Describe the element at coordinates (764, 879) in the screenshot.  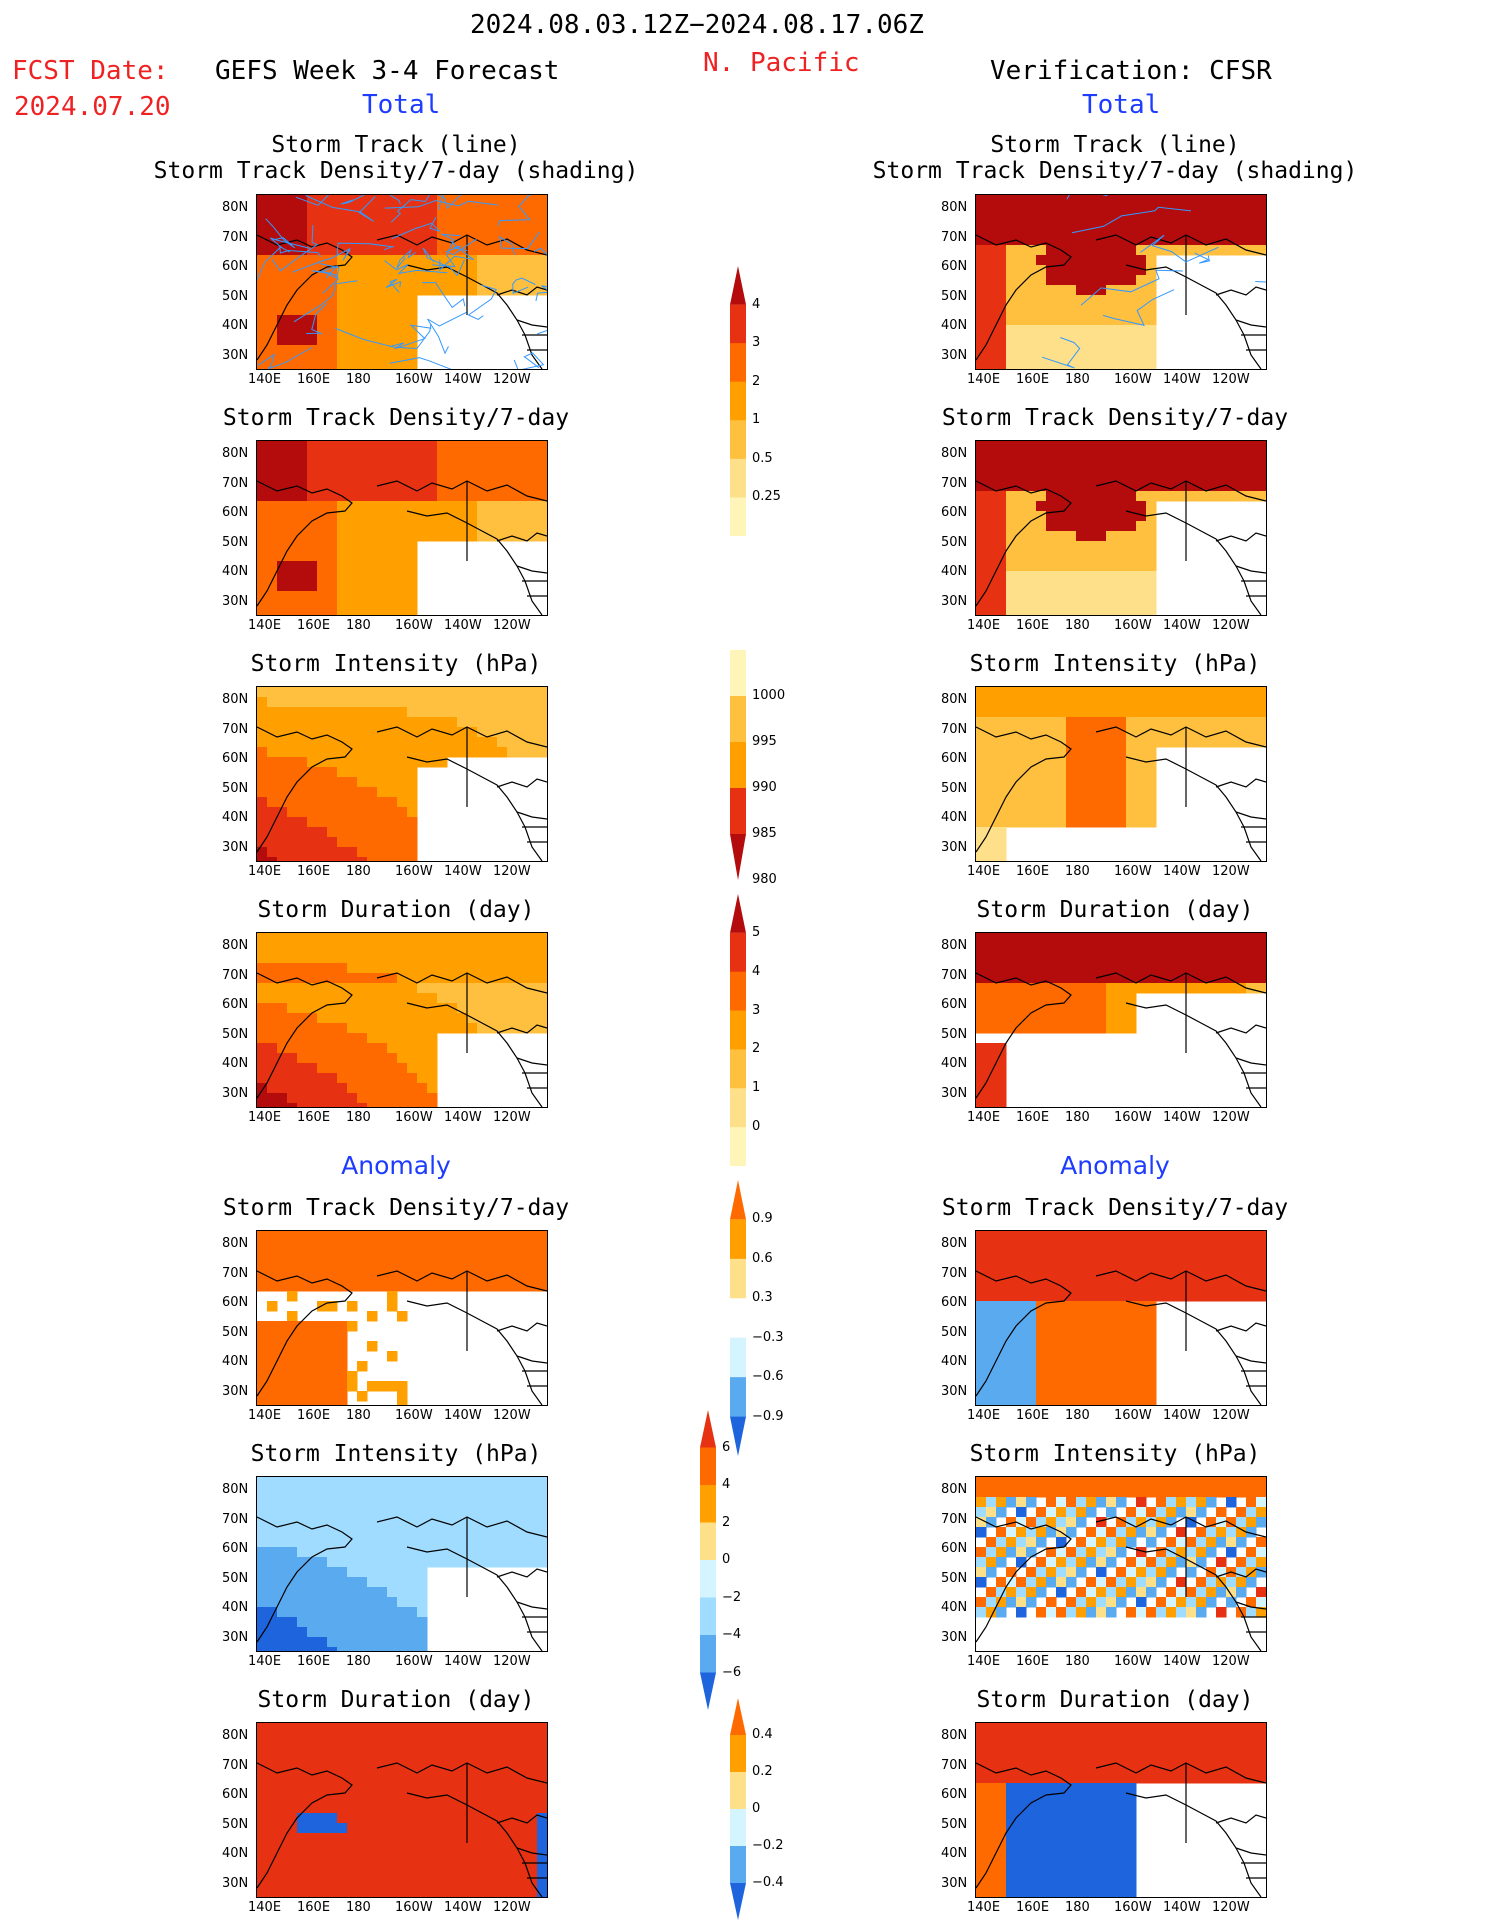
I see `colorbar-tick-label: 980` at that location.